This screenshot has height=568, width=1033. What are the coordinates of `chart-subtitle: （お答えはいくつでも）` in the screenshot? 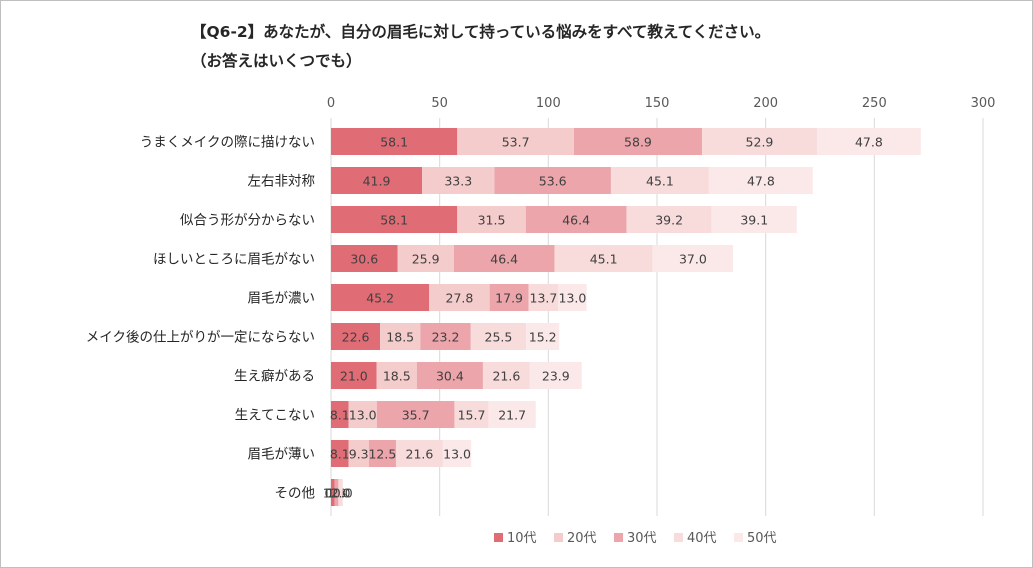 It's located at (276, 61).